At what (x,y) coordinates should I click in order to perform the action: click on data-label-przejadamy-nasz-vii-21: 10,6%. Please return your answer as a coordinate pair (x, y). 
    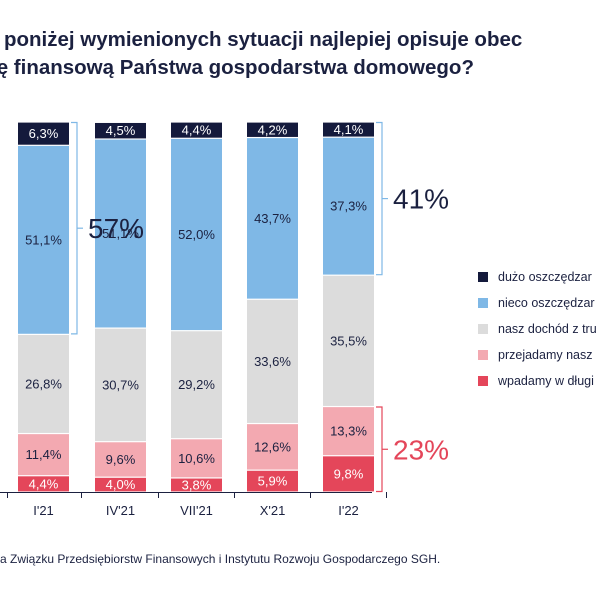
    Looking at the image, I should click on (196, 458).